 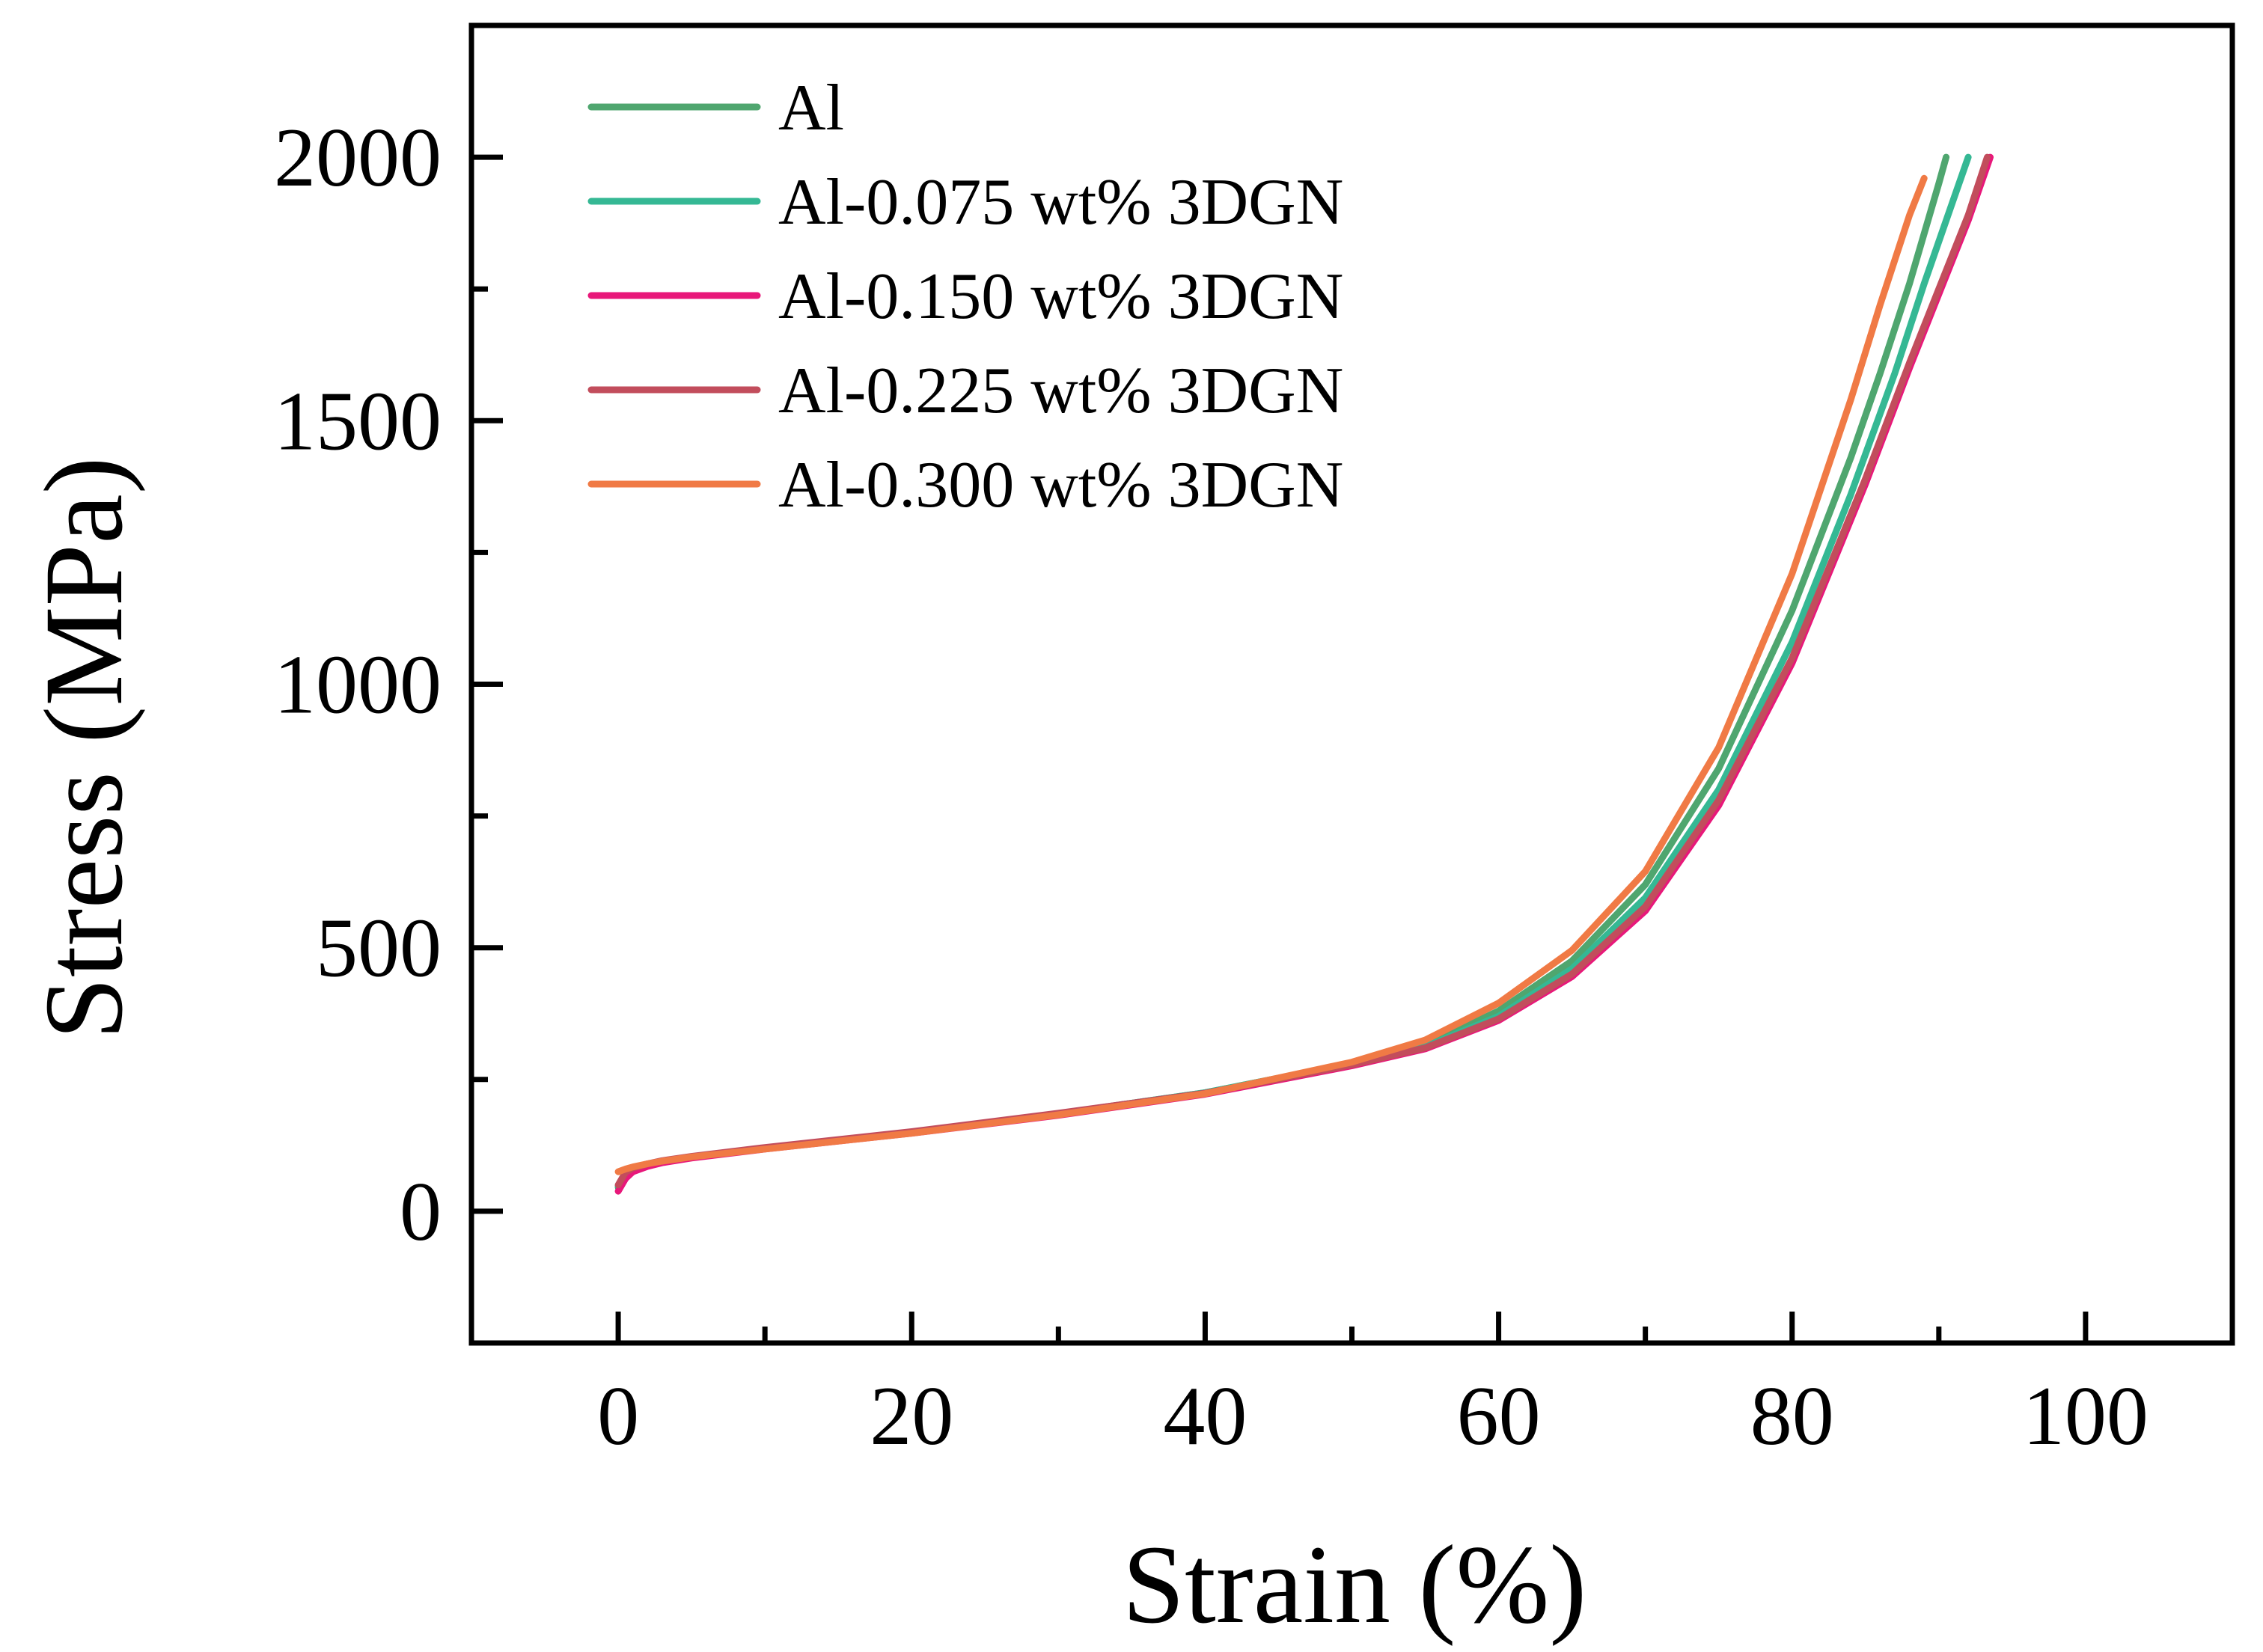 I want to click on x-tick-label: 100, so click(x=2086, y=1416).